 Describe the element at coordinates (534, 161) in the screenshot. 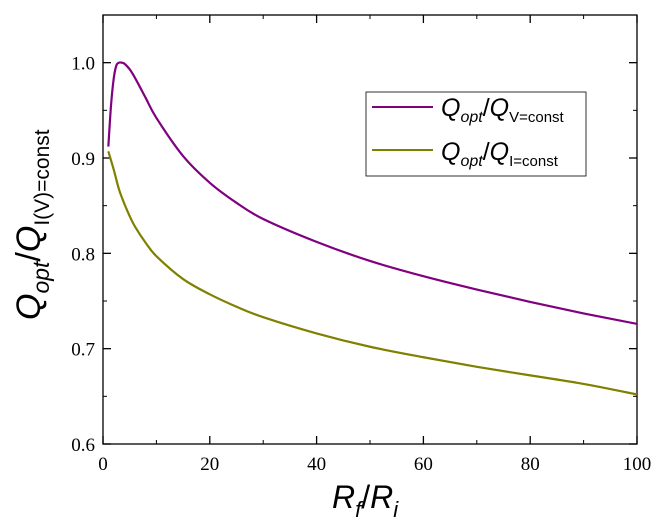

I see `legend-sub-i-const: I=const` at that location.